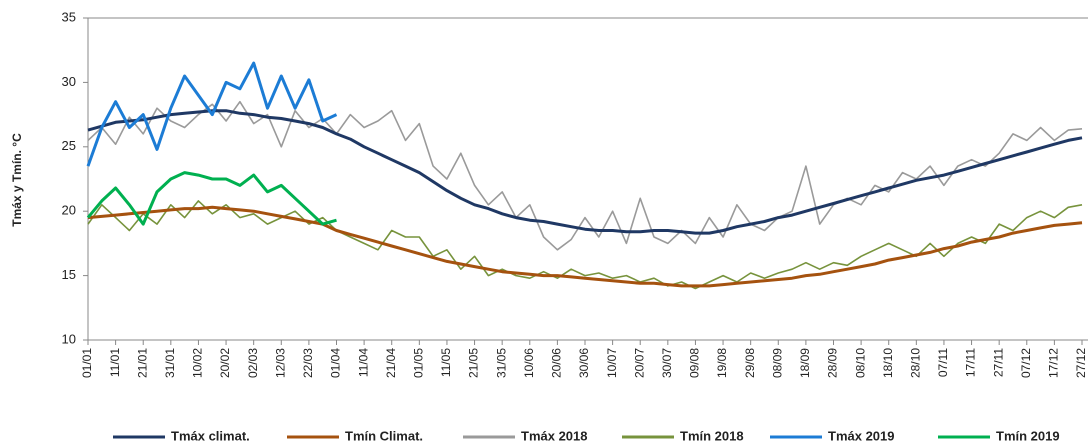  What do you see at coordinates (1026, 363) in the screenshot?
I see `x-tick-label: 07/12` at bounding box center [1026, 363].